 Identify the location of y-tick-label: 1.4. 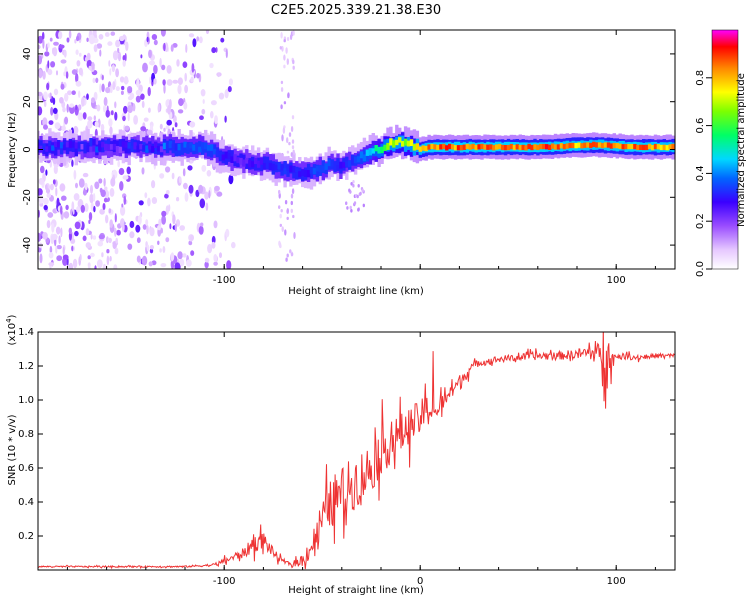
(26, 332).